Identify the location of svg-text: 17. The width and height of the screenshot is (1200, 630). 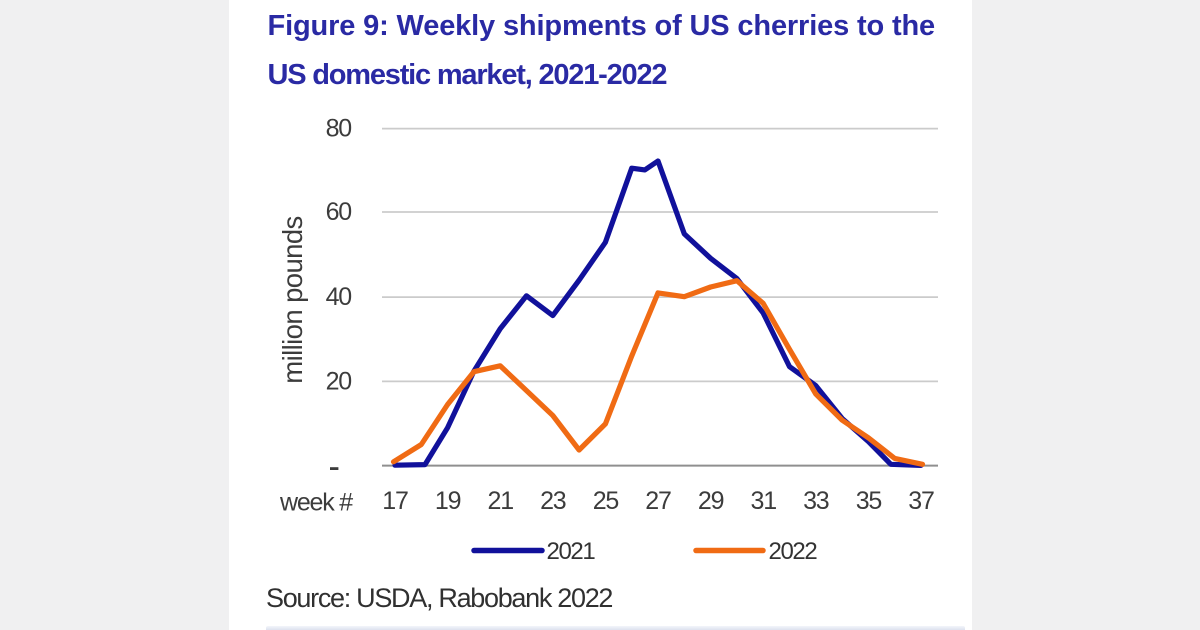
(395, 501).